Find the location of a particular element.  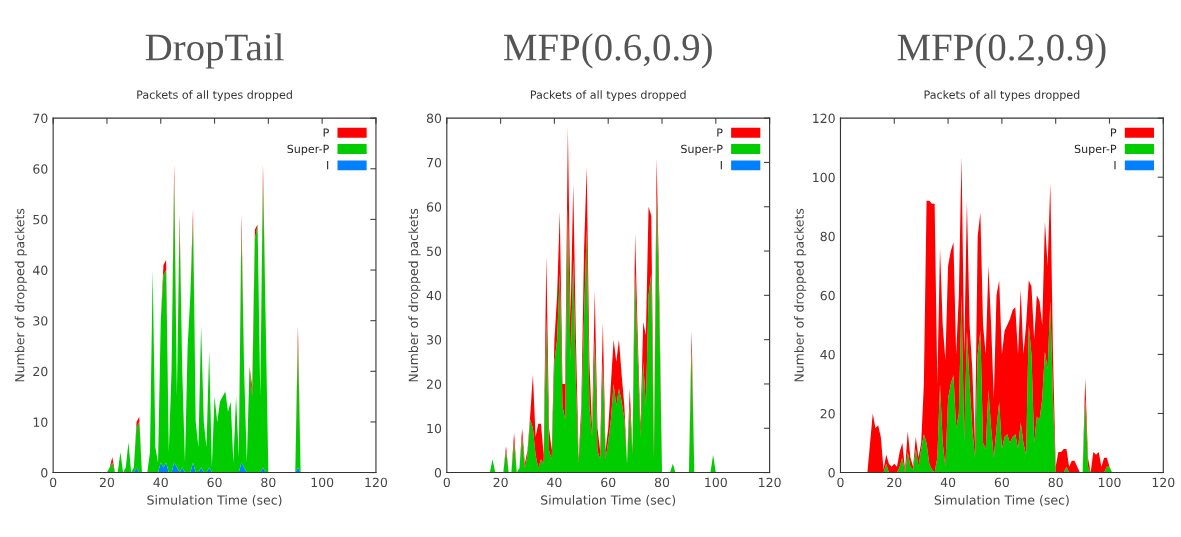

y-tick-label: 100 is located at coordinates (824, 177).